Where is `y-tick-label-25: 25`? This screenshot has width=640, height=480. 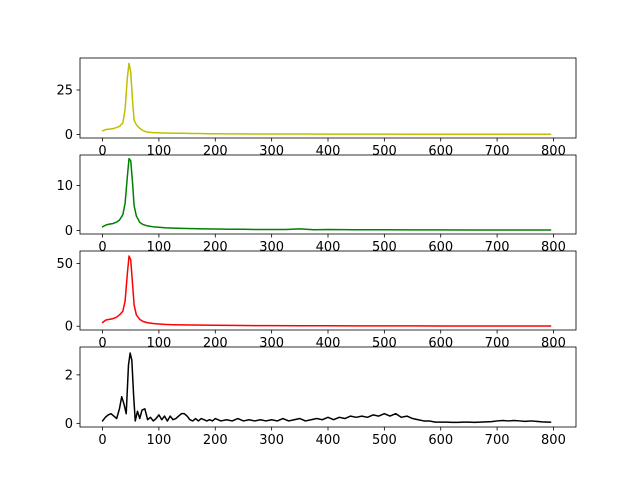 y-tick-label-25: 25 is located at coordinates (64, 91).